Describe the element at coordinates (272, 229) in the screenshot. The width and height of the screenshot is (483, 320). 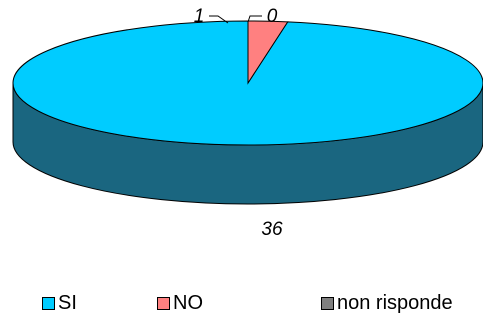
I see `data-label-si: 36` at that location.